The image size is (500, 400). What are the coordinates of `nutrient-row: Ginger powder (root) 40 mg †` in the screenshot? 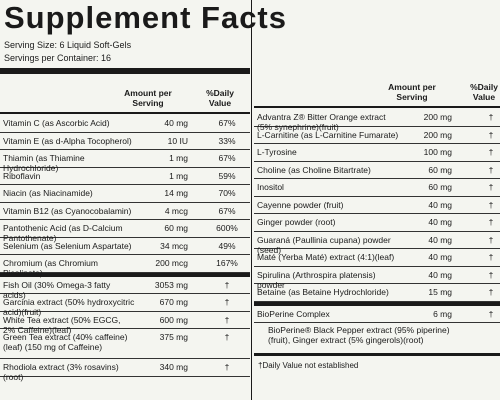 It's located at (377, 223).